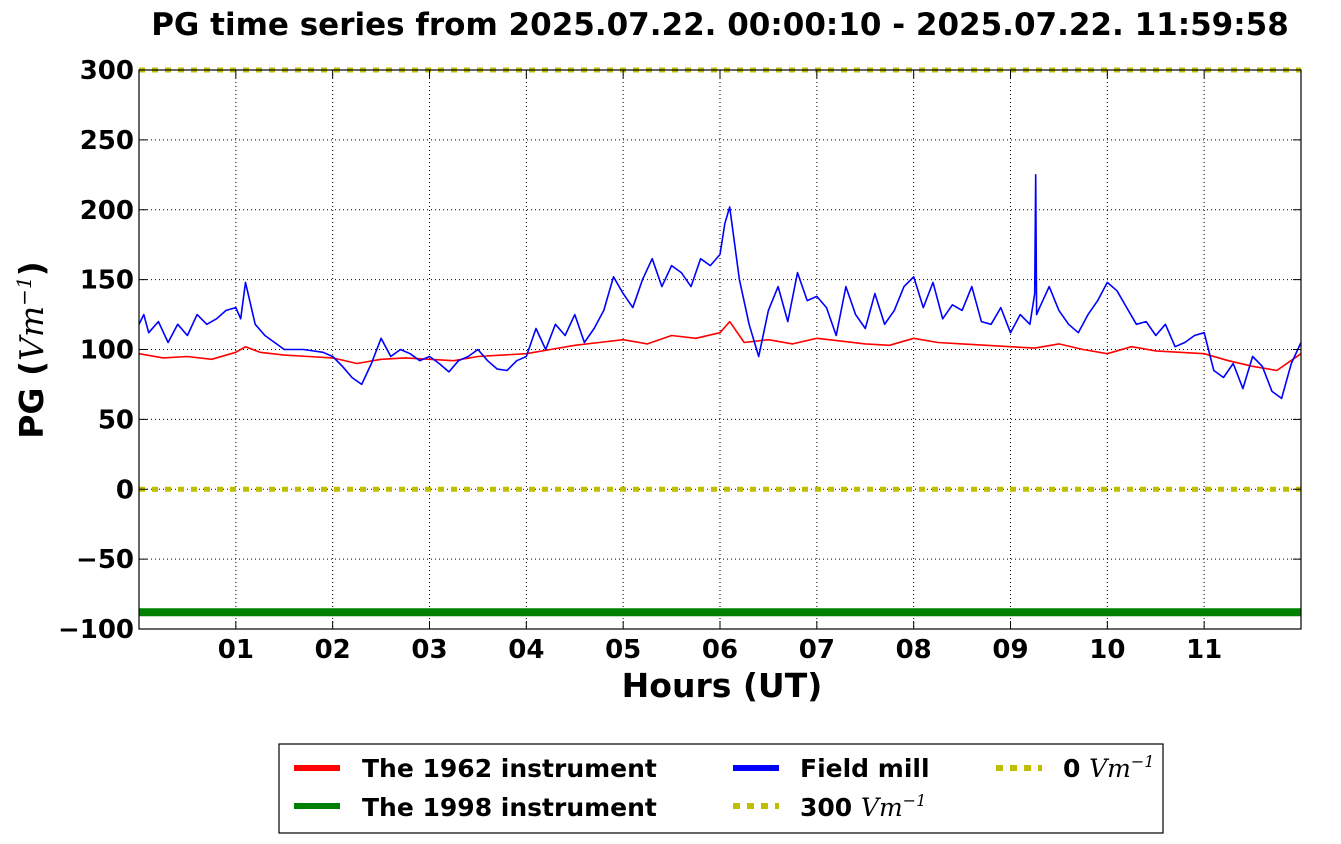 Image resolution: width=1341 pixels, height=844 pixels. I want to click on legend-label-0: 0 Vm−1, so click(1108, 767).